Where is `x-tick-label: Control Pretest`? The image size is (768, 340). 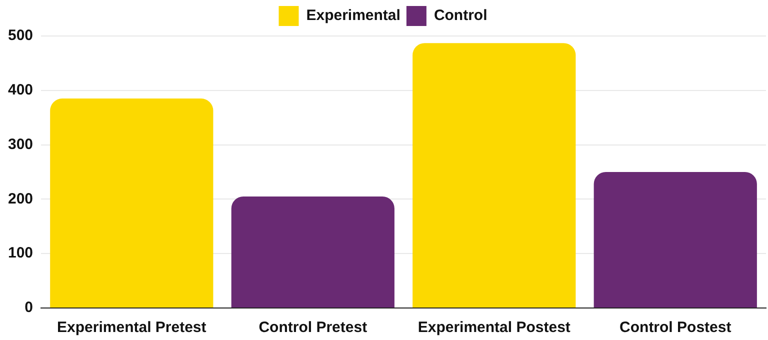 x-tick-label: Control Pretest is located at coordinates (313, 327).